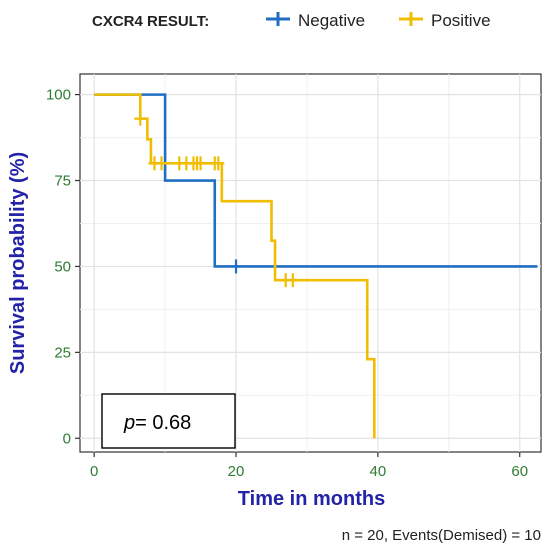 The image size is (550, 555). I want to click on p-value-text: p= 0.68, so click(157, 423).